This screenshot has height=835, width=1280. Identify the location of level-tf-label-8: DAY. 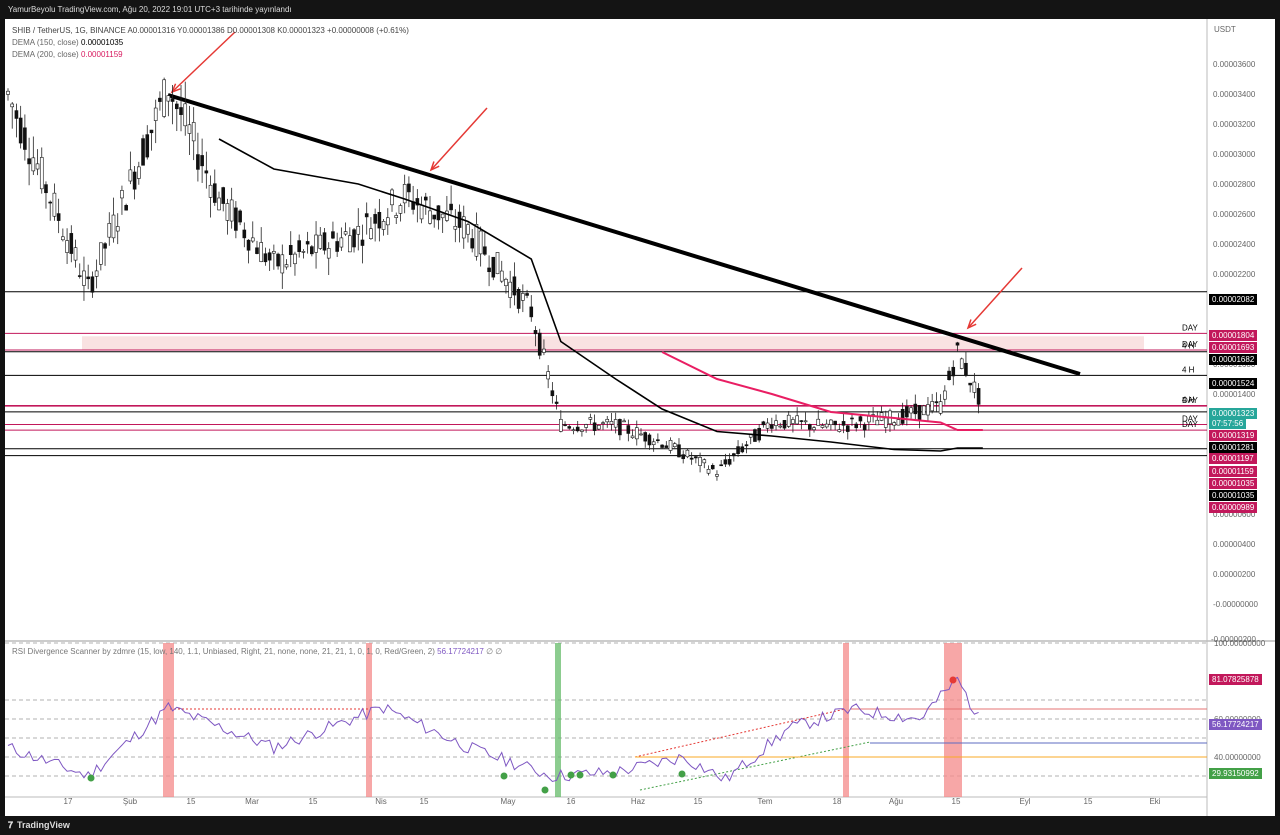
(1190, 418).